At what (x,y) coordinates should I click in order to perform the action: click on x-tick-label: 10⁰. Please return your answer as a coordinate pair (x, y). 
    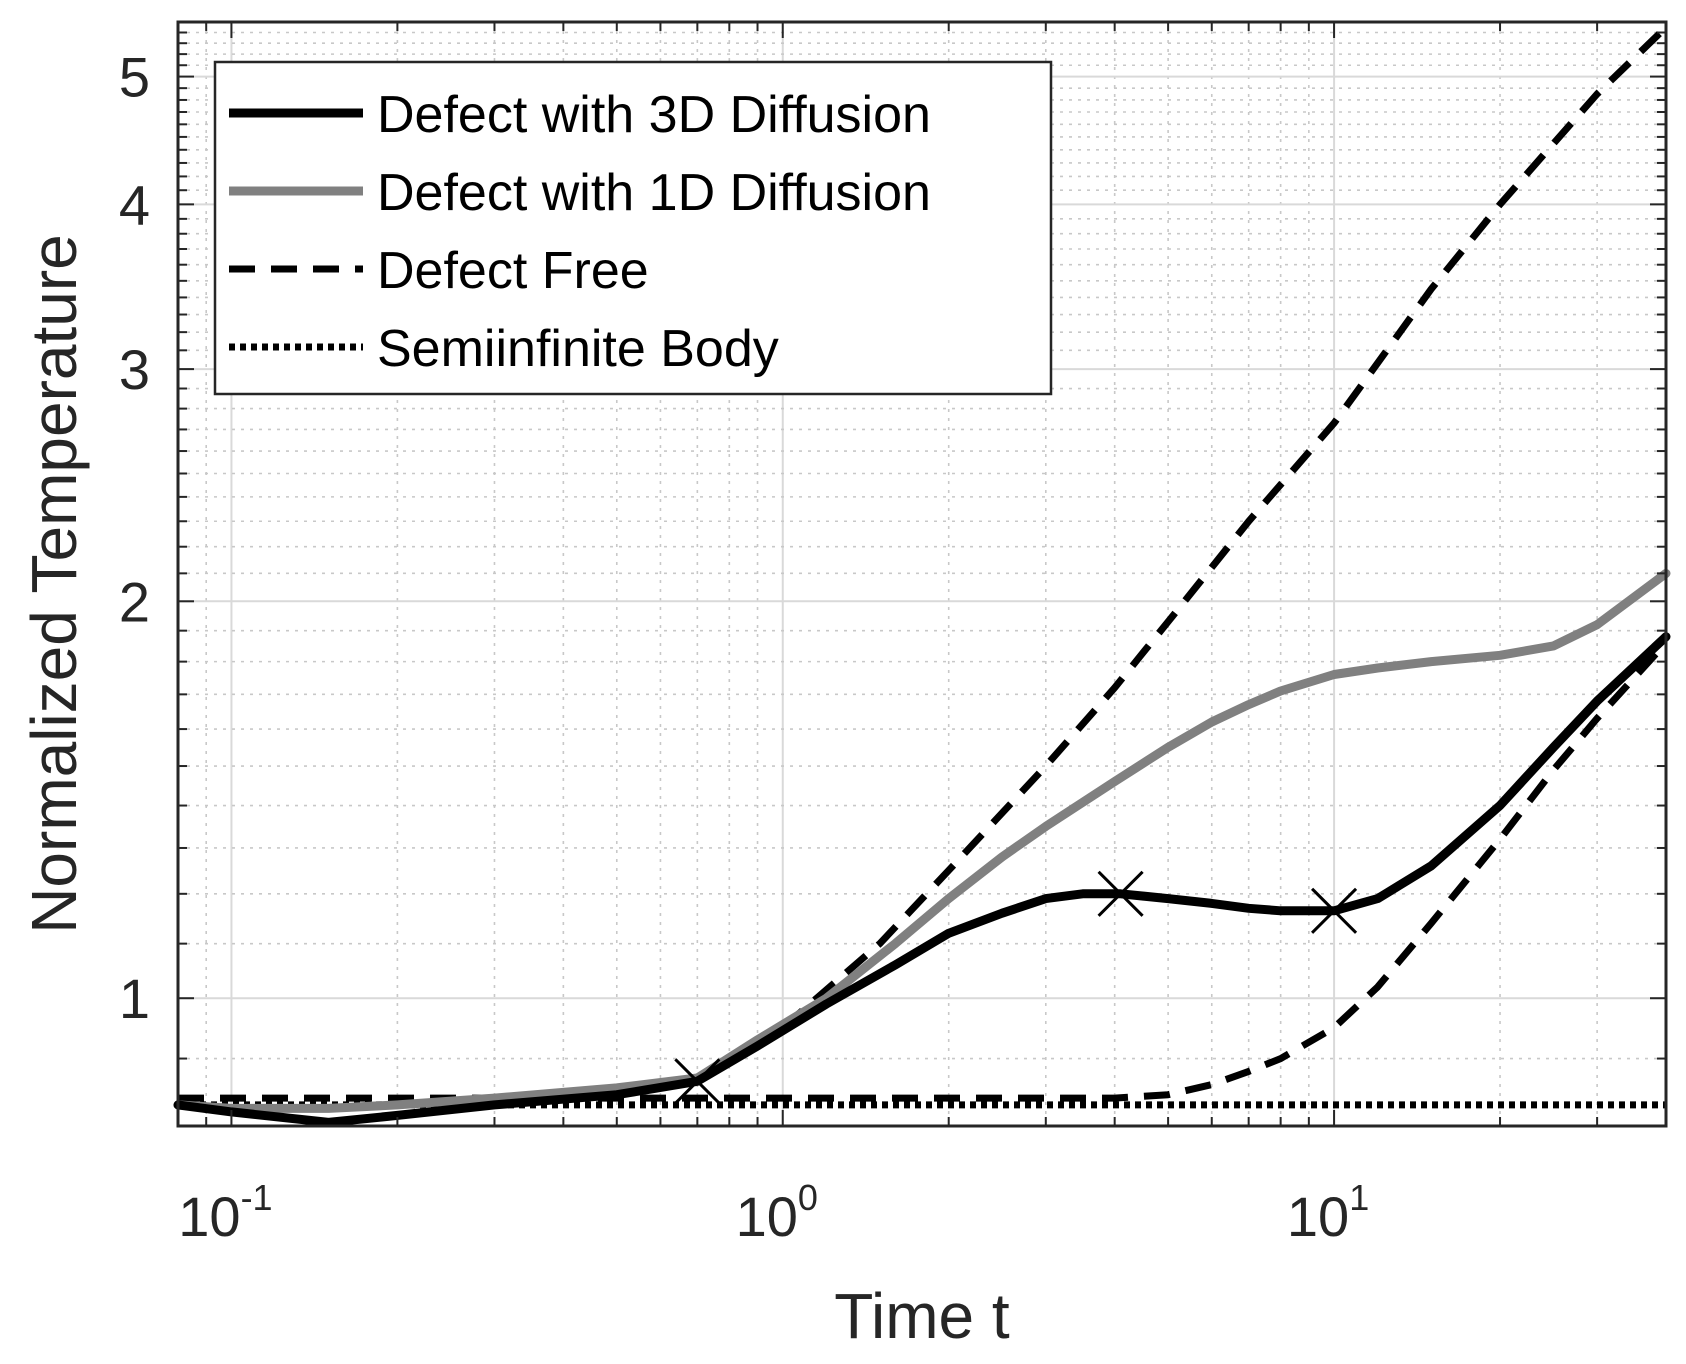
    Looking at the image, I should click on (777, 1212).